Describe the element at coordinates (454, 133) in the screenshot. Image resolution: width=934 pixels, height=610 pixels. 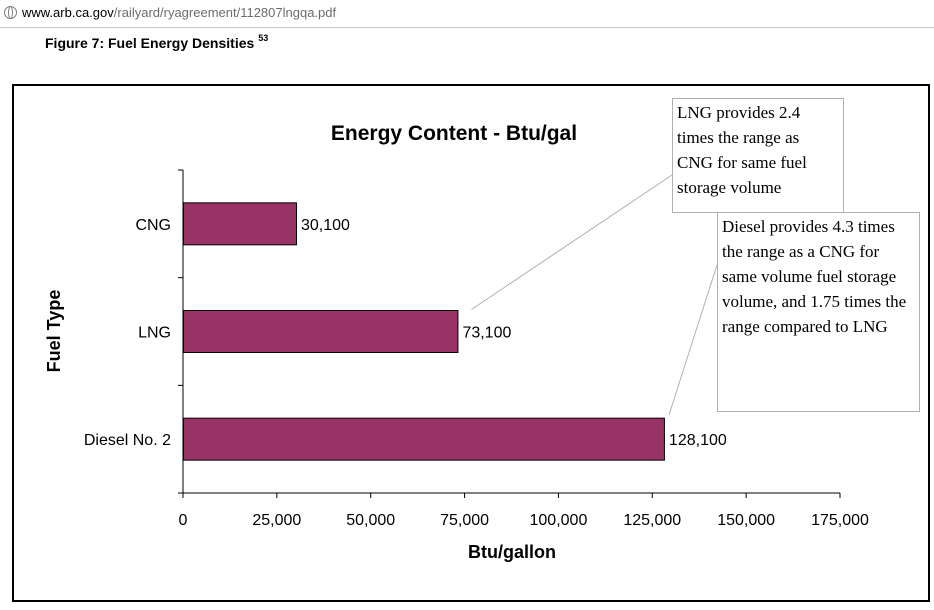
I see `chart-title: Energy Content - Btu/gal` at that location.